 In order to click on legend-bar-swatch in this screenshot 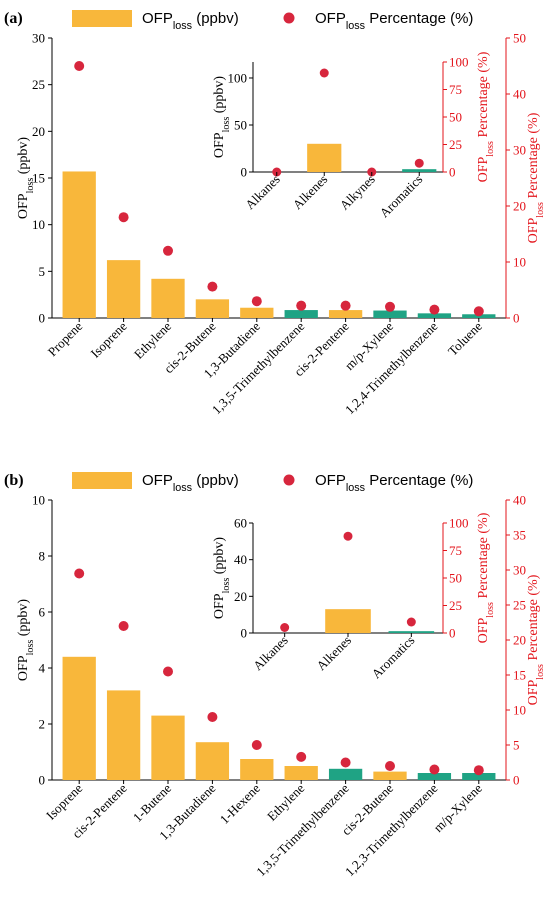, I will do `click(102, 480)`.